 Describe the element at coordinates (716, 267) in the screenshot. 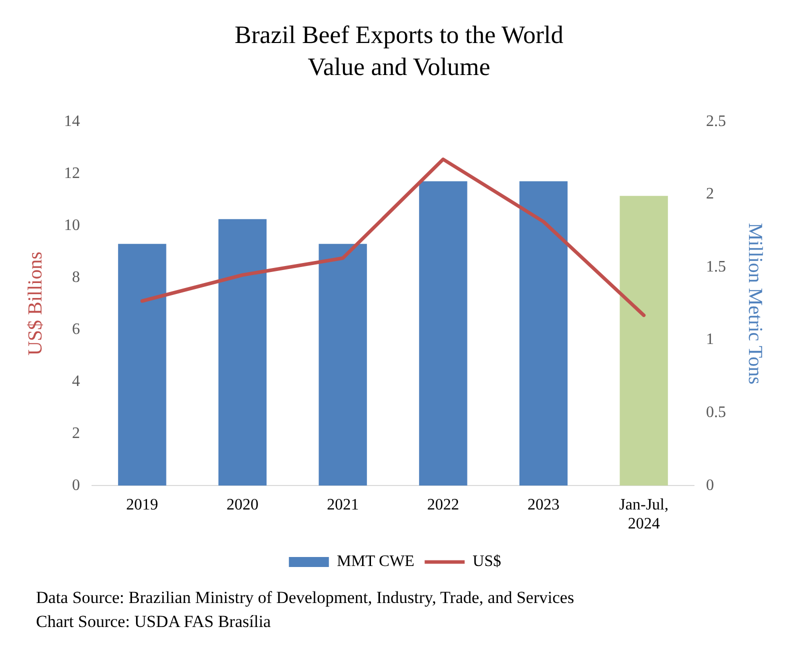

I see `y2-tick-label: 1.5` at that location.